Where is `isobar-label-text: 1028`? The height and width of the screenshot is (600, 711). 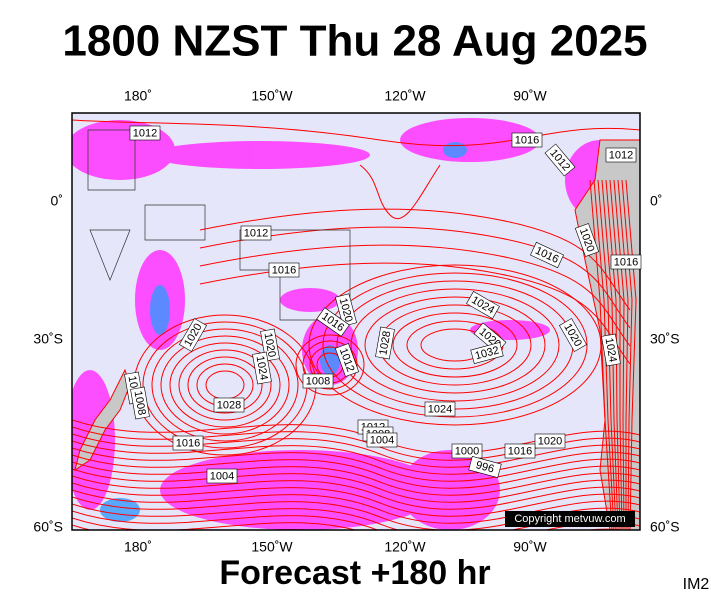
isobar-label-text: 1028 is located at coordinates (229, 405).